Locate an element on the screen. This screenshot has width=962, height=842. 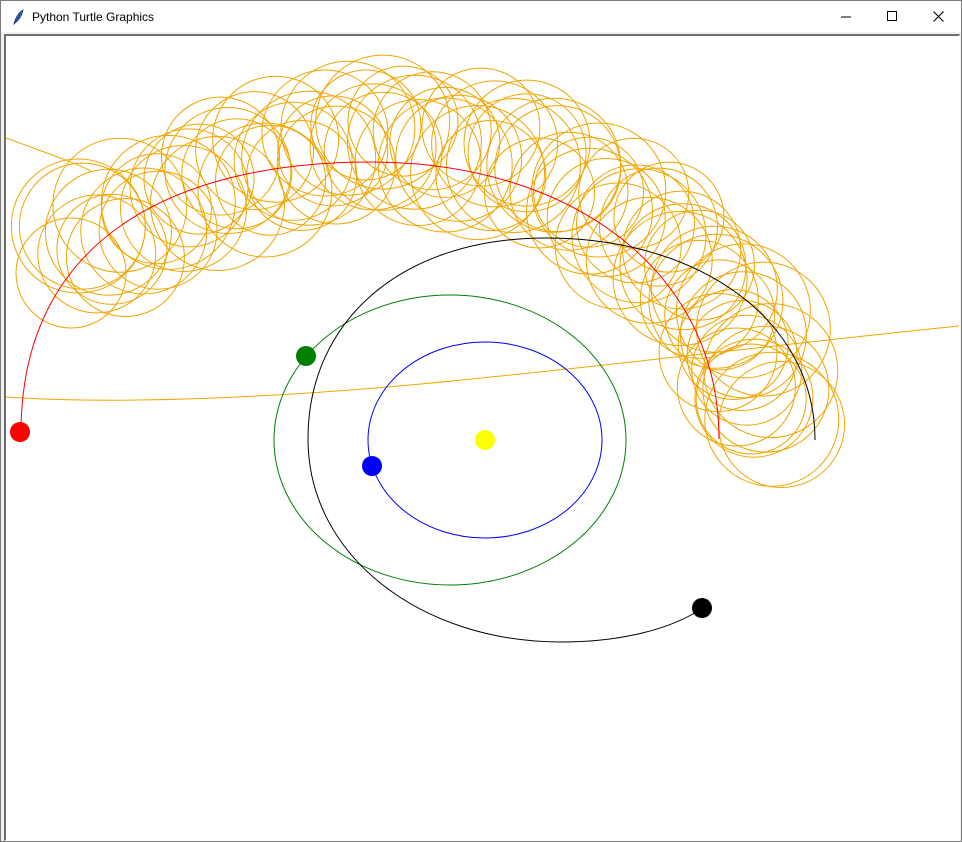
title-bar: Python Turtle Graphics is located at coordinates (481, 16).